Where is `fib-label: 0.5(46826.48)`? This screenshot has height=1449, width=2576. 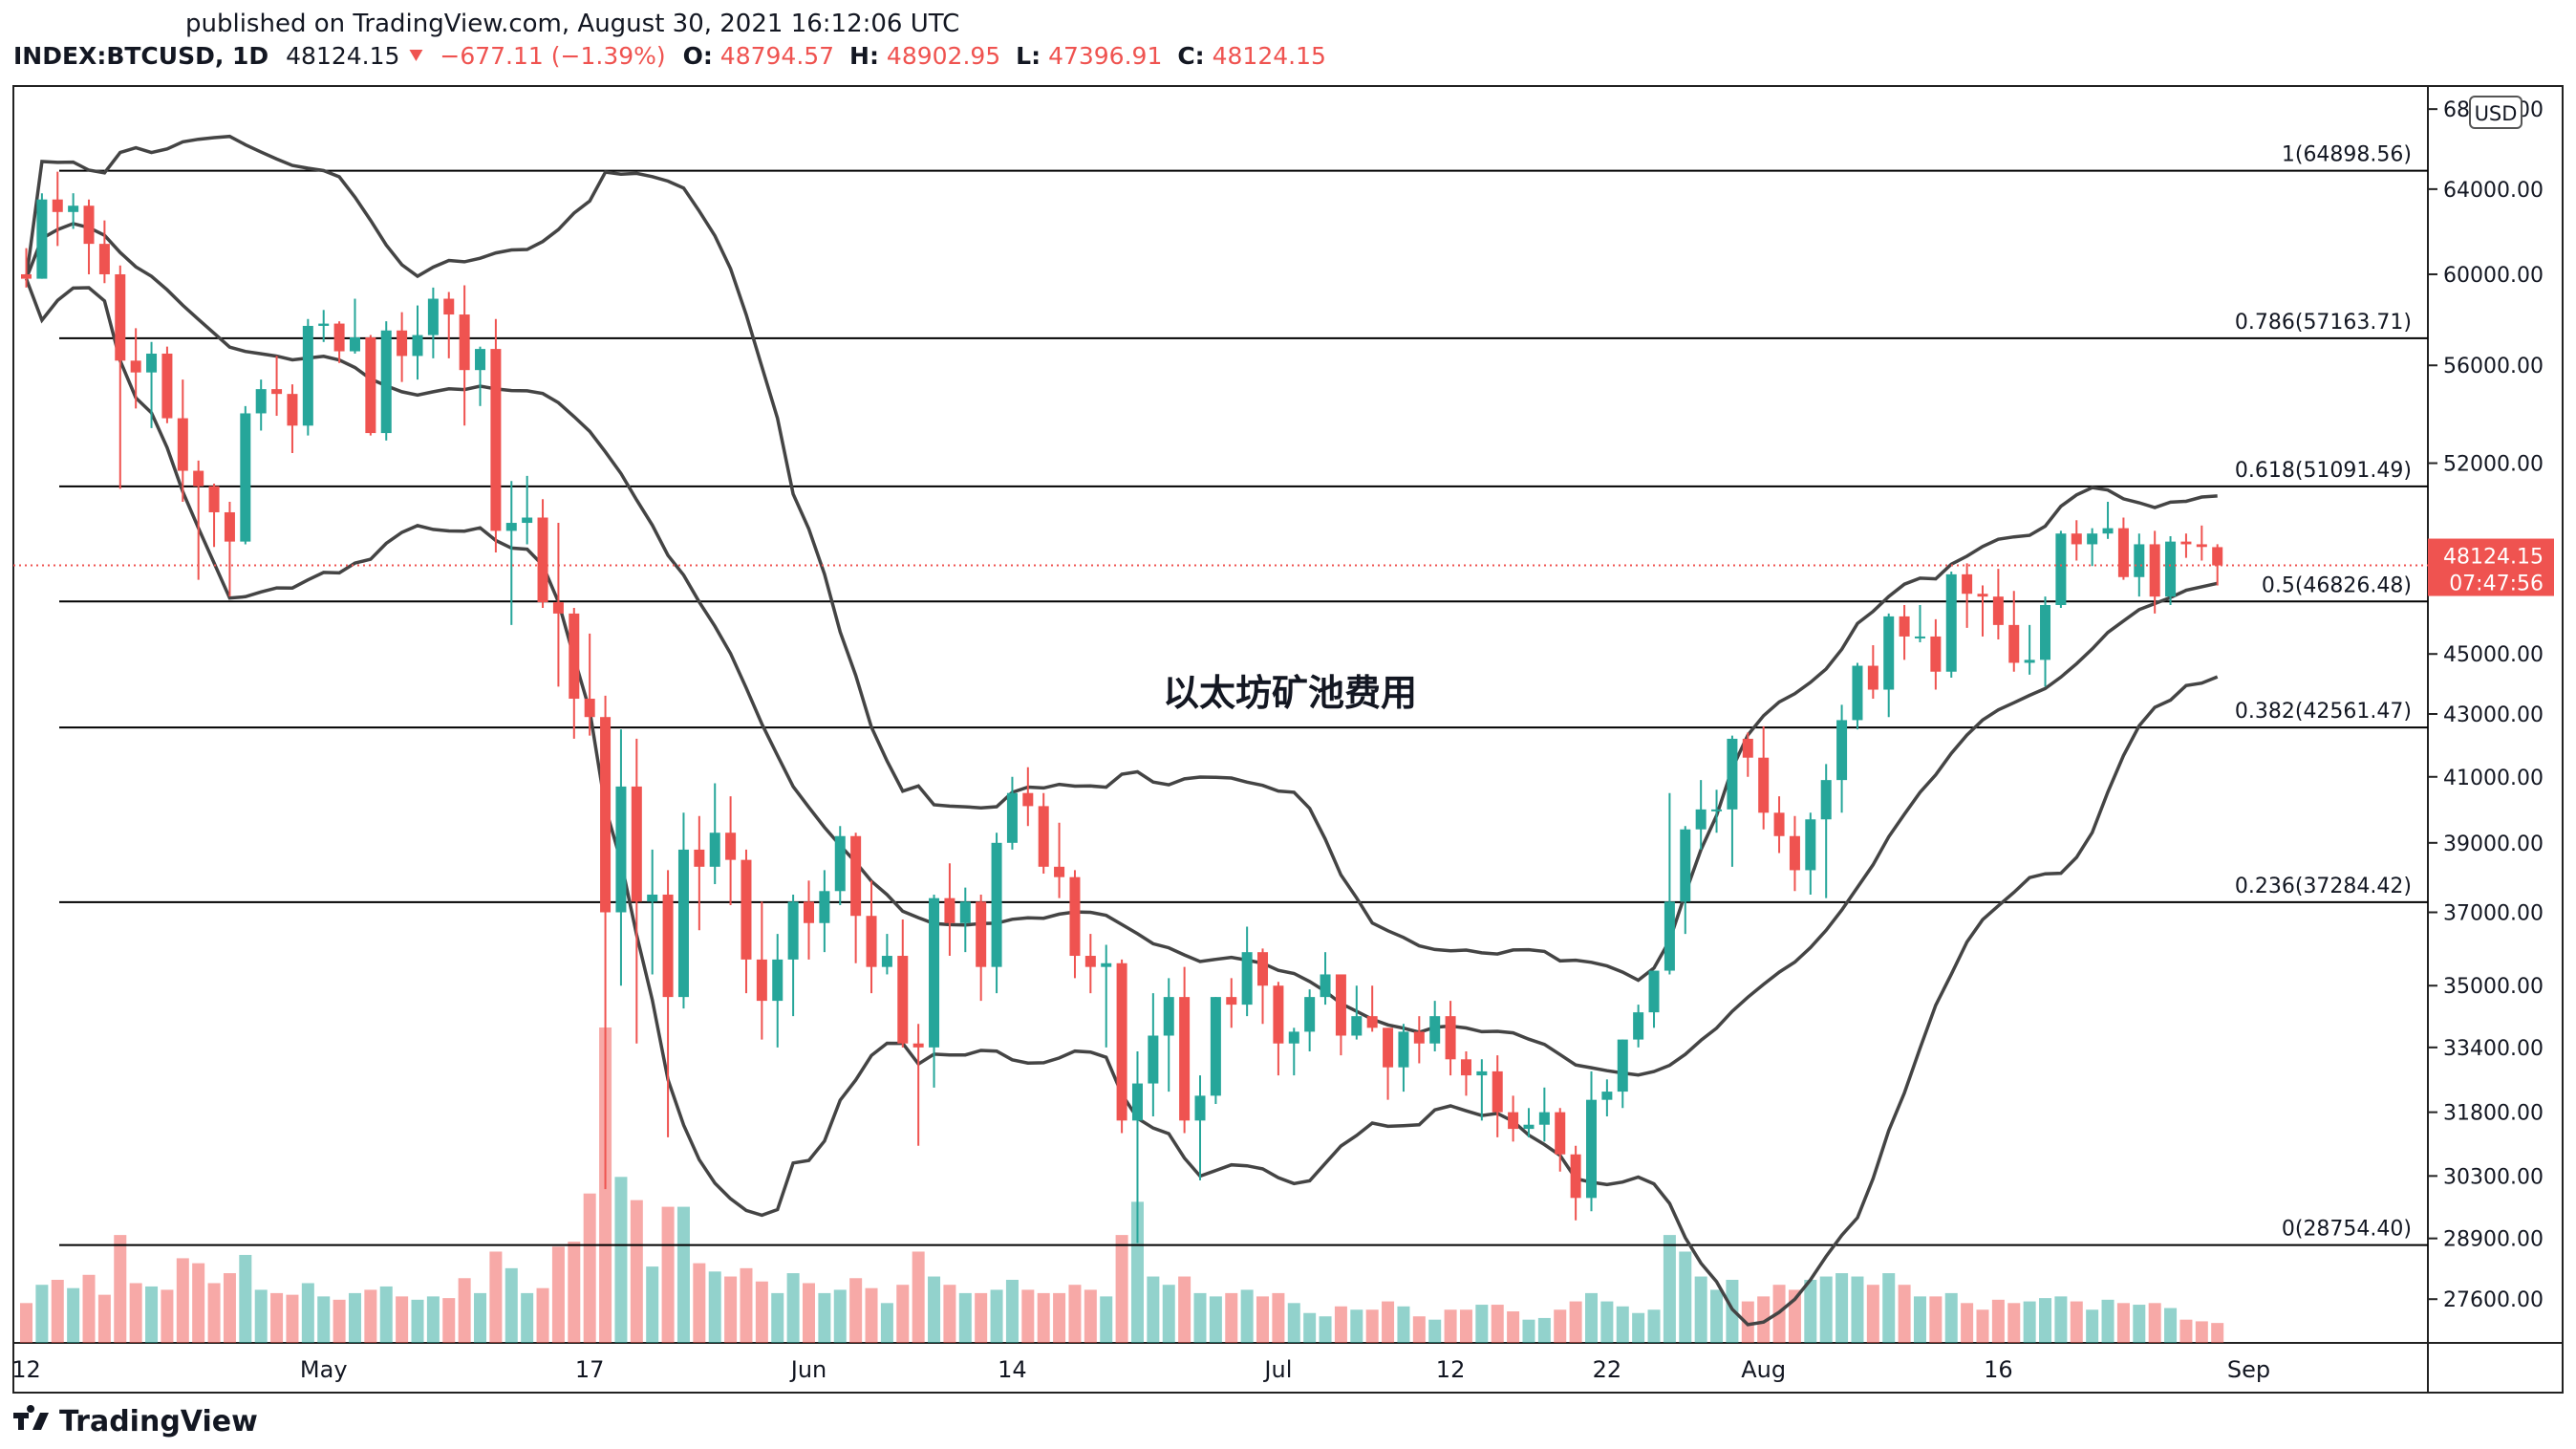 fib-label: 0.5(46826.48) is located at coordinates (2337, 585).